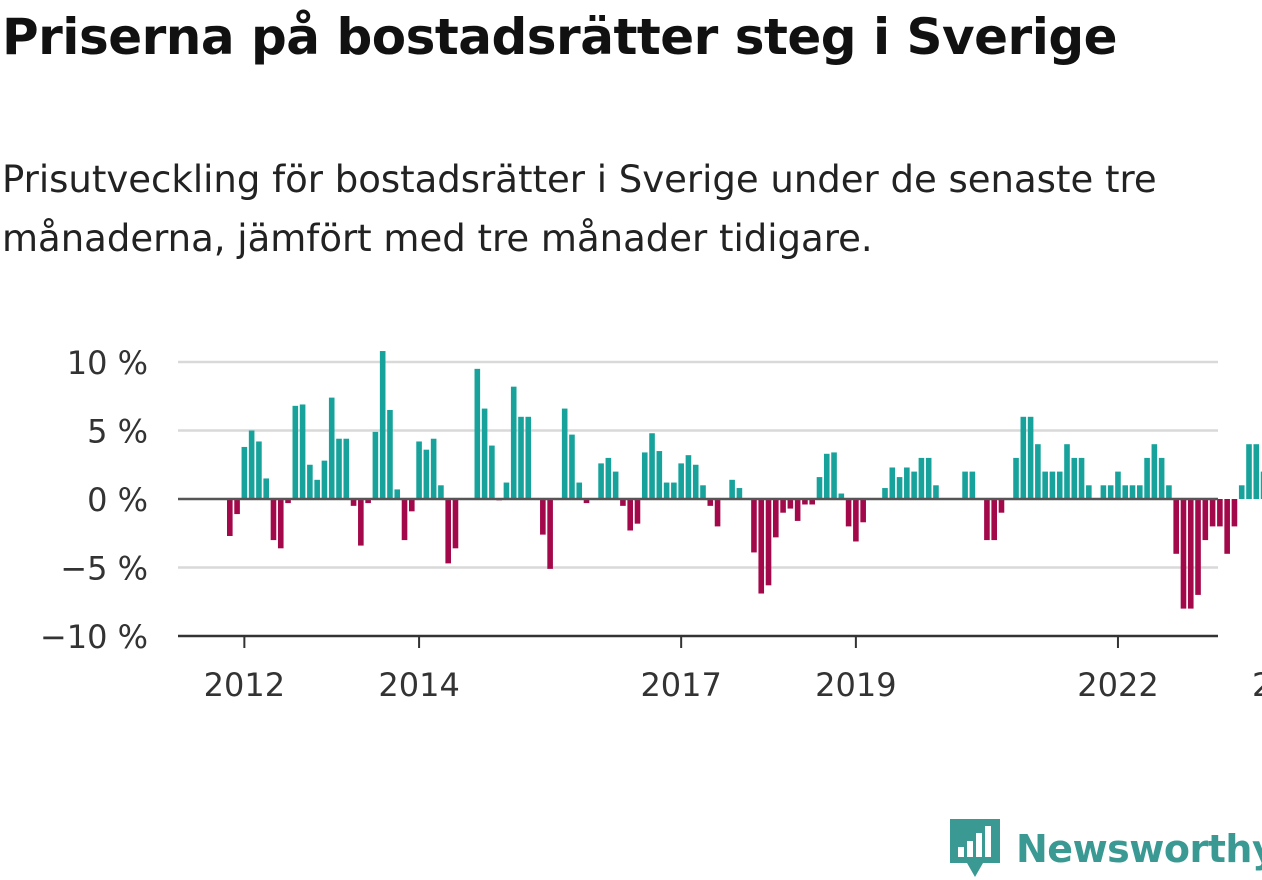 This screenshot has height=880, width=1262. I want to click on brand-name: Newsworthy, so click(1139, 849).